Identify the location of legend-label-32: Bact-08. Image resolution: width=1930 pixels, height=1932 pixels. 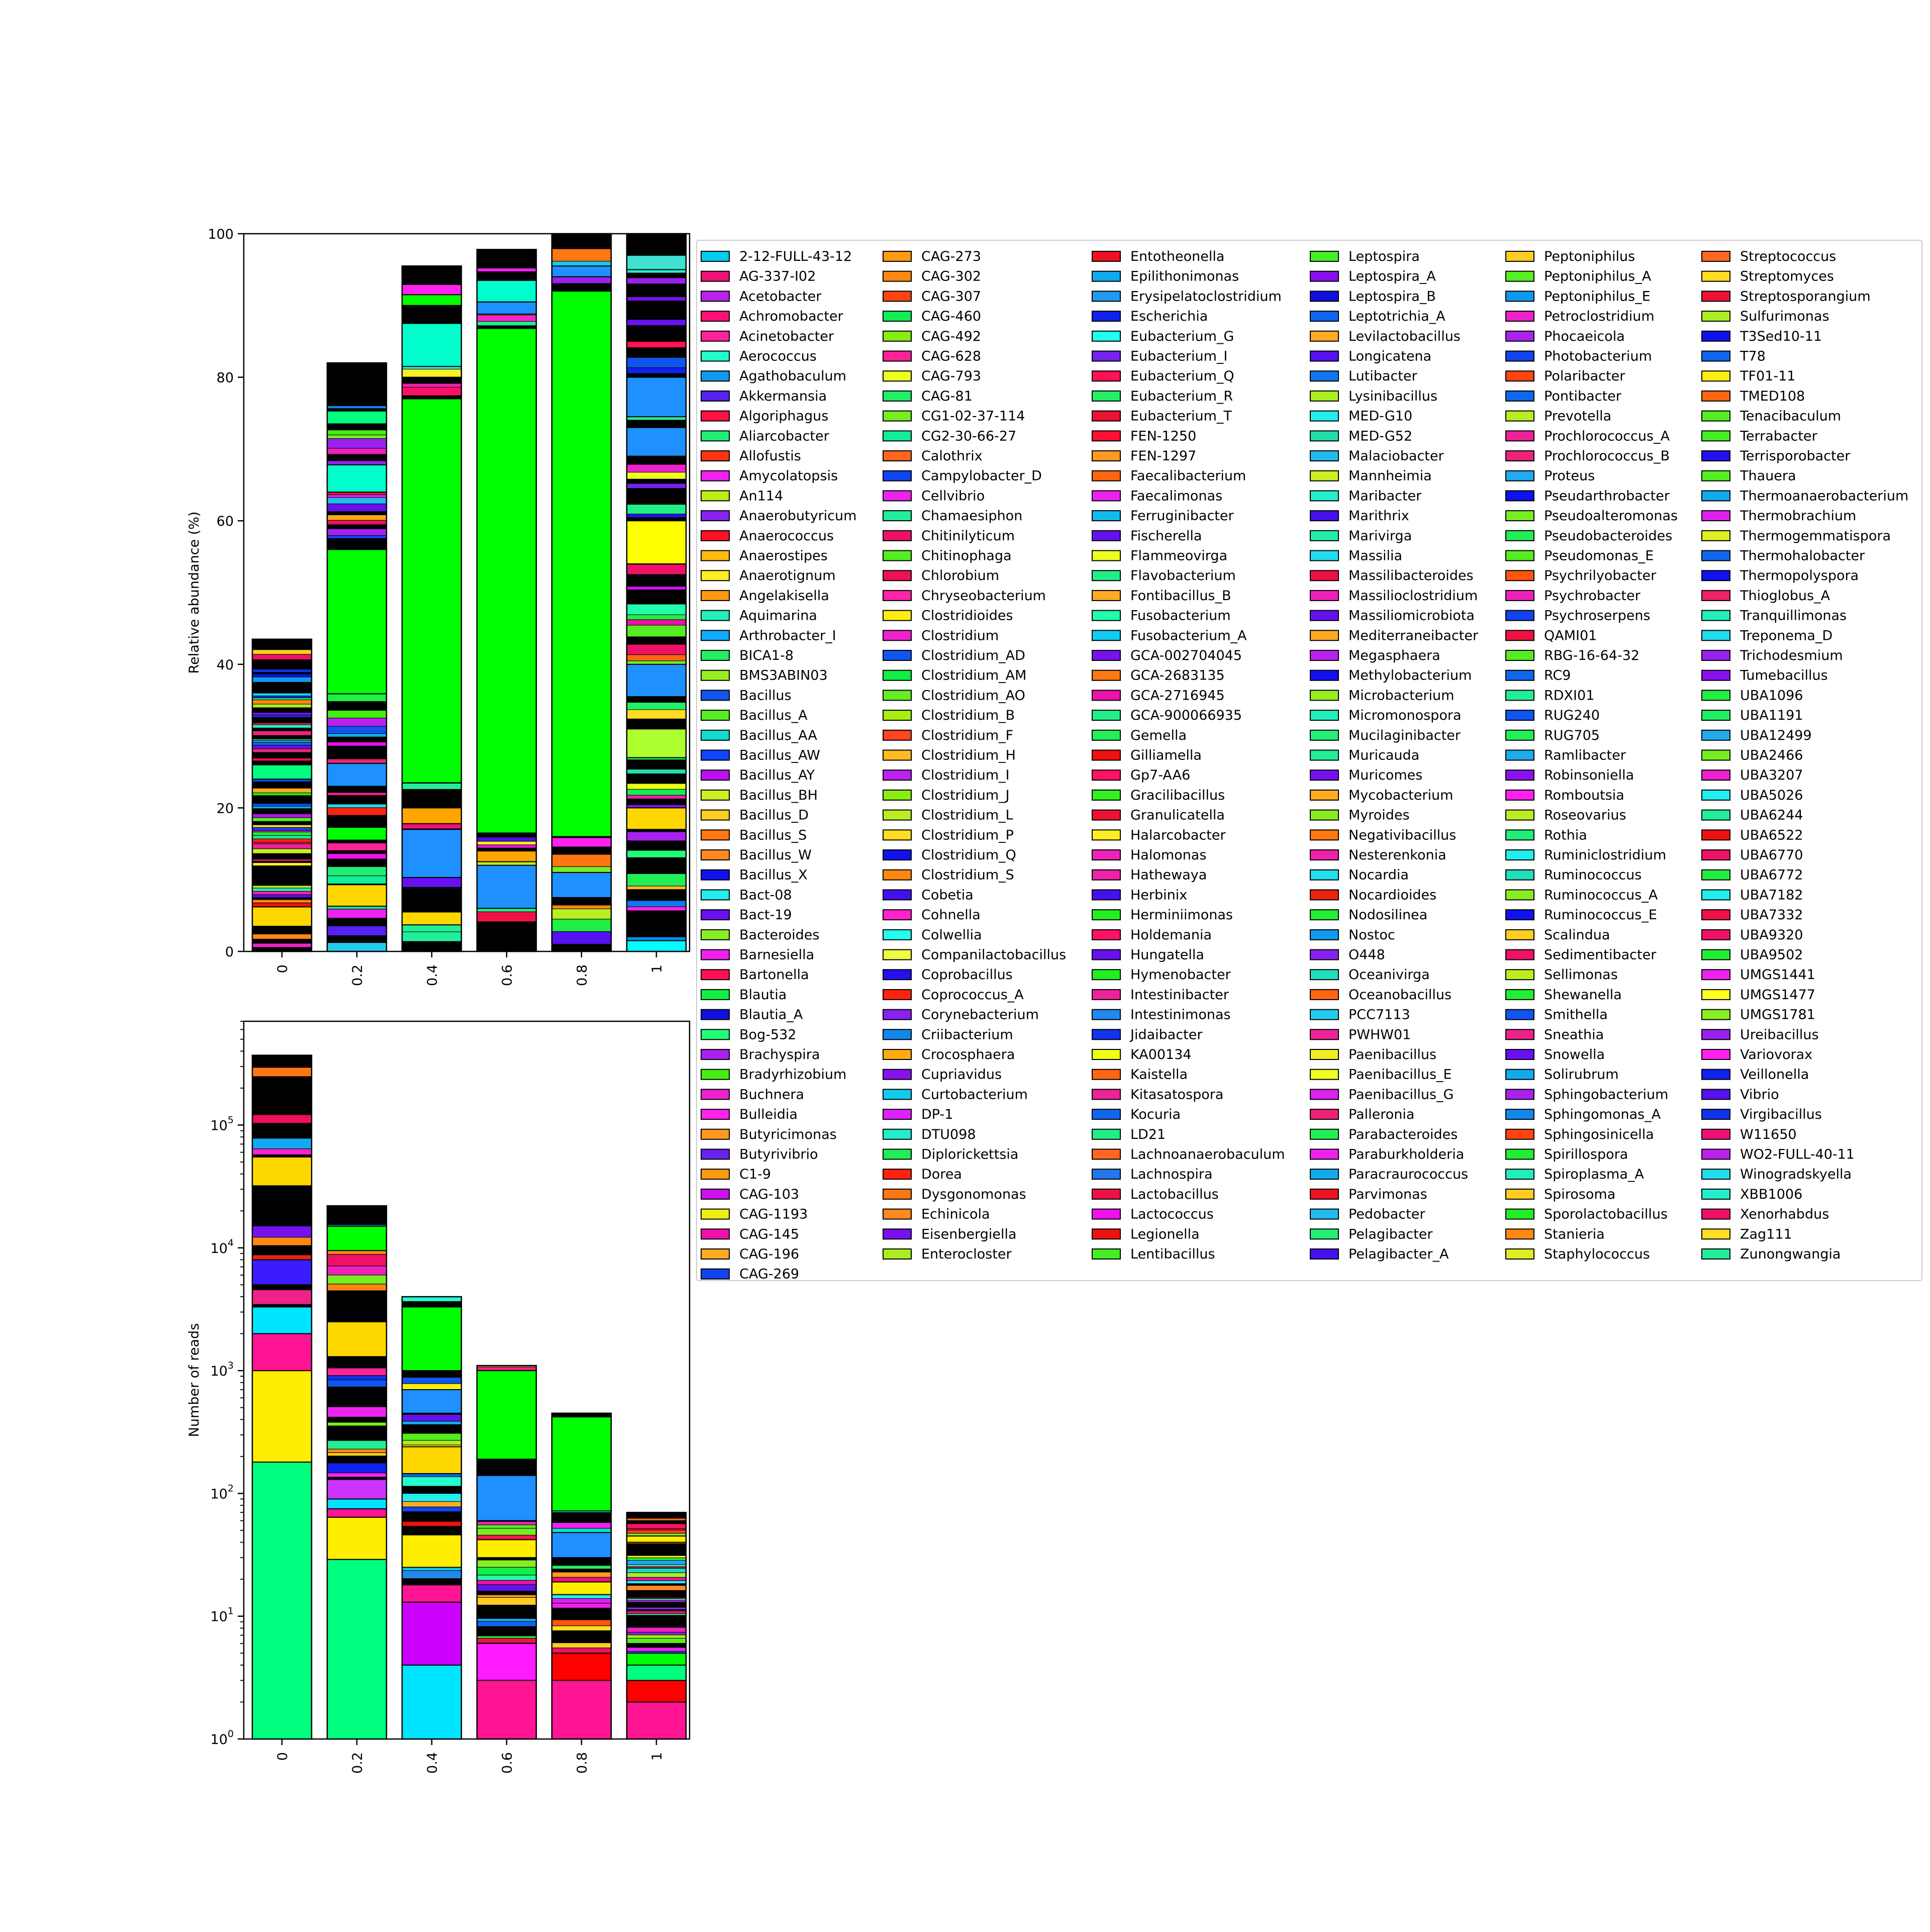
(765, 895).